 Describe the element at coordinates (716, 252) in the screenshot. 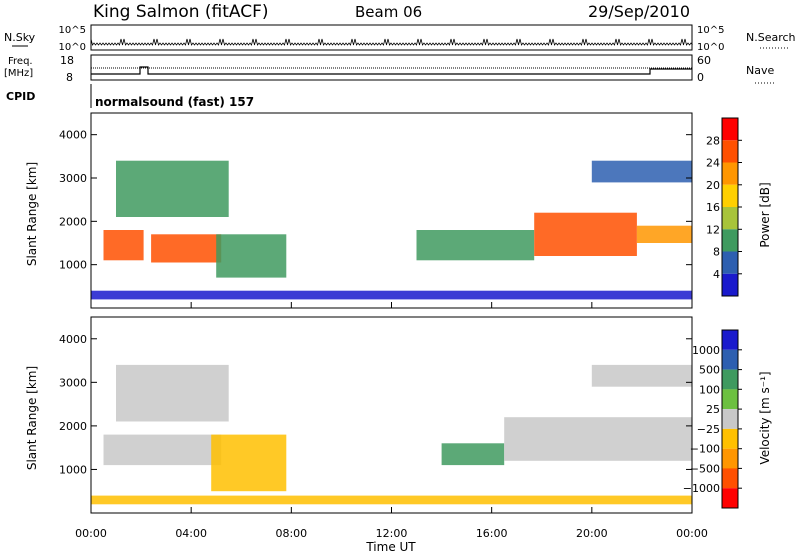

I see `power-colorbar-tick-label: 8` at that location.